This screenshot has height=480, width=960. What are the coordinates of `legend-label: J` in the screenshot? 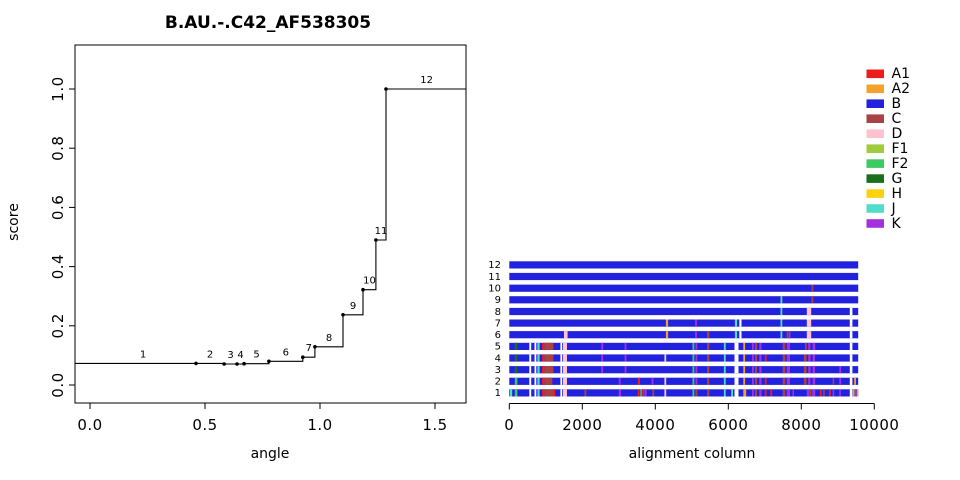 It's located at (893, 209).